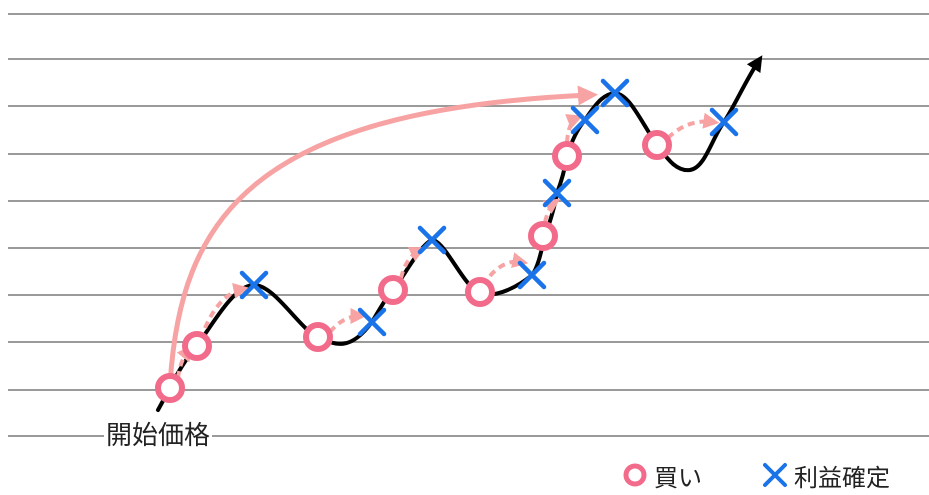 This screenshot has height=495, width=929. Describe the element at coordinates (842, 477) in the screenshot. I see `legend-take-profit-label: 利益確定` at that location.